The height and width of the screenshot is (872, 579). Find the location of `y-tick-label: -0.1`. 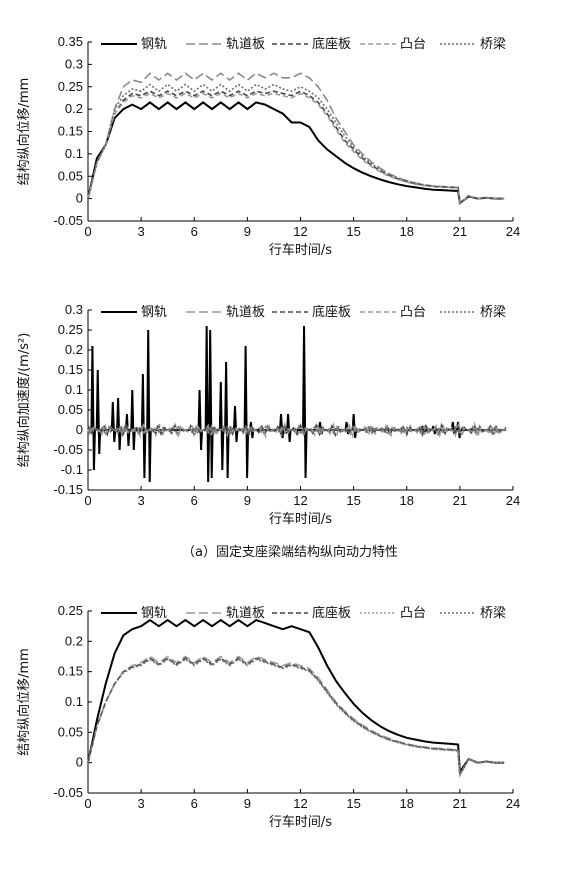

y-tick-label: -0.1 is located at coordinates (72, 469).